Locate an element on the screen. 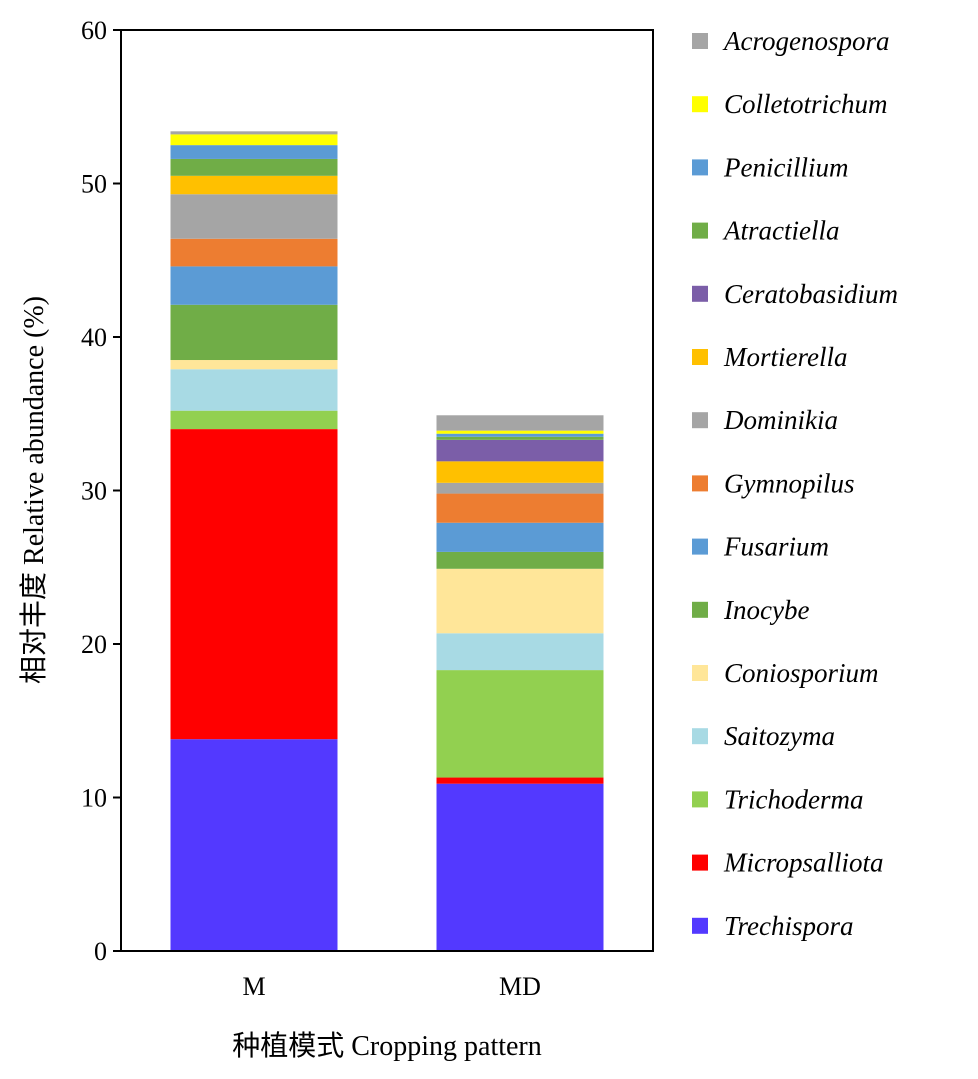 The width and height of the screenshot is (978, 1079). x-axis-title: 种植模式 Cropping pattern is located at coordinates (387, 1046).